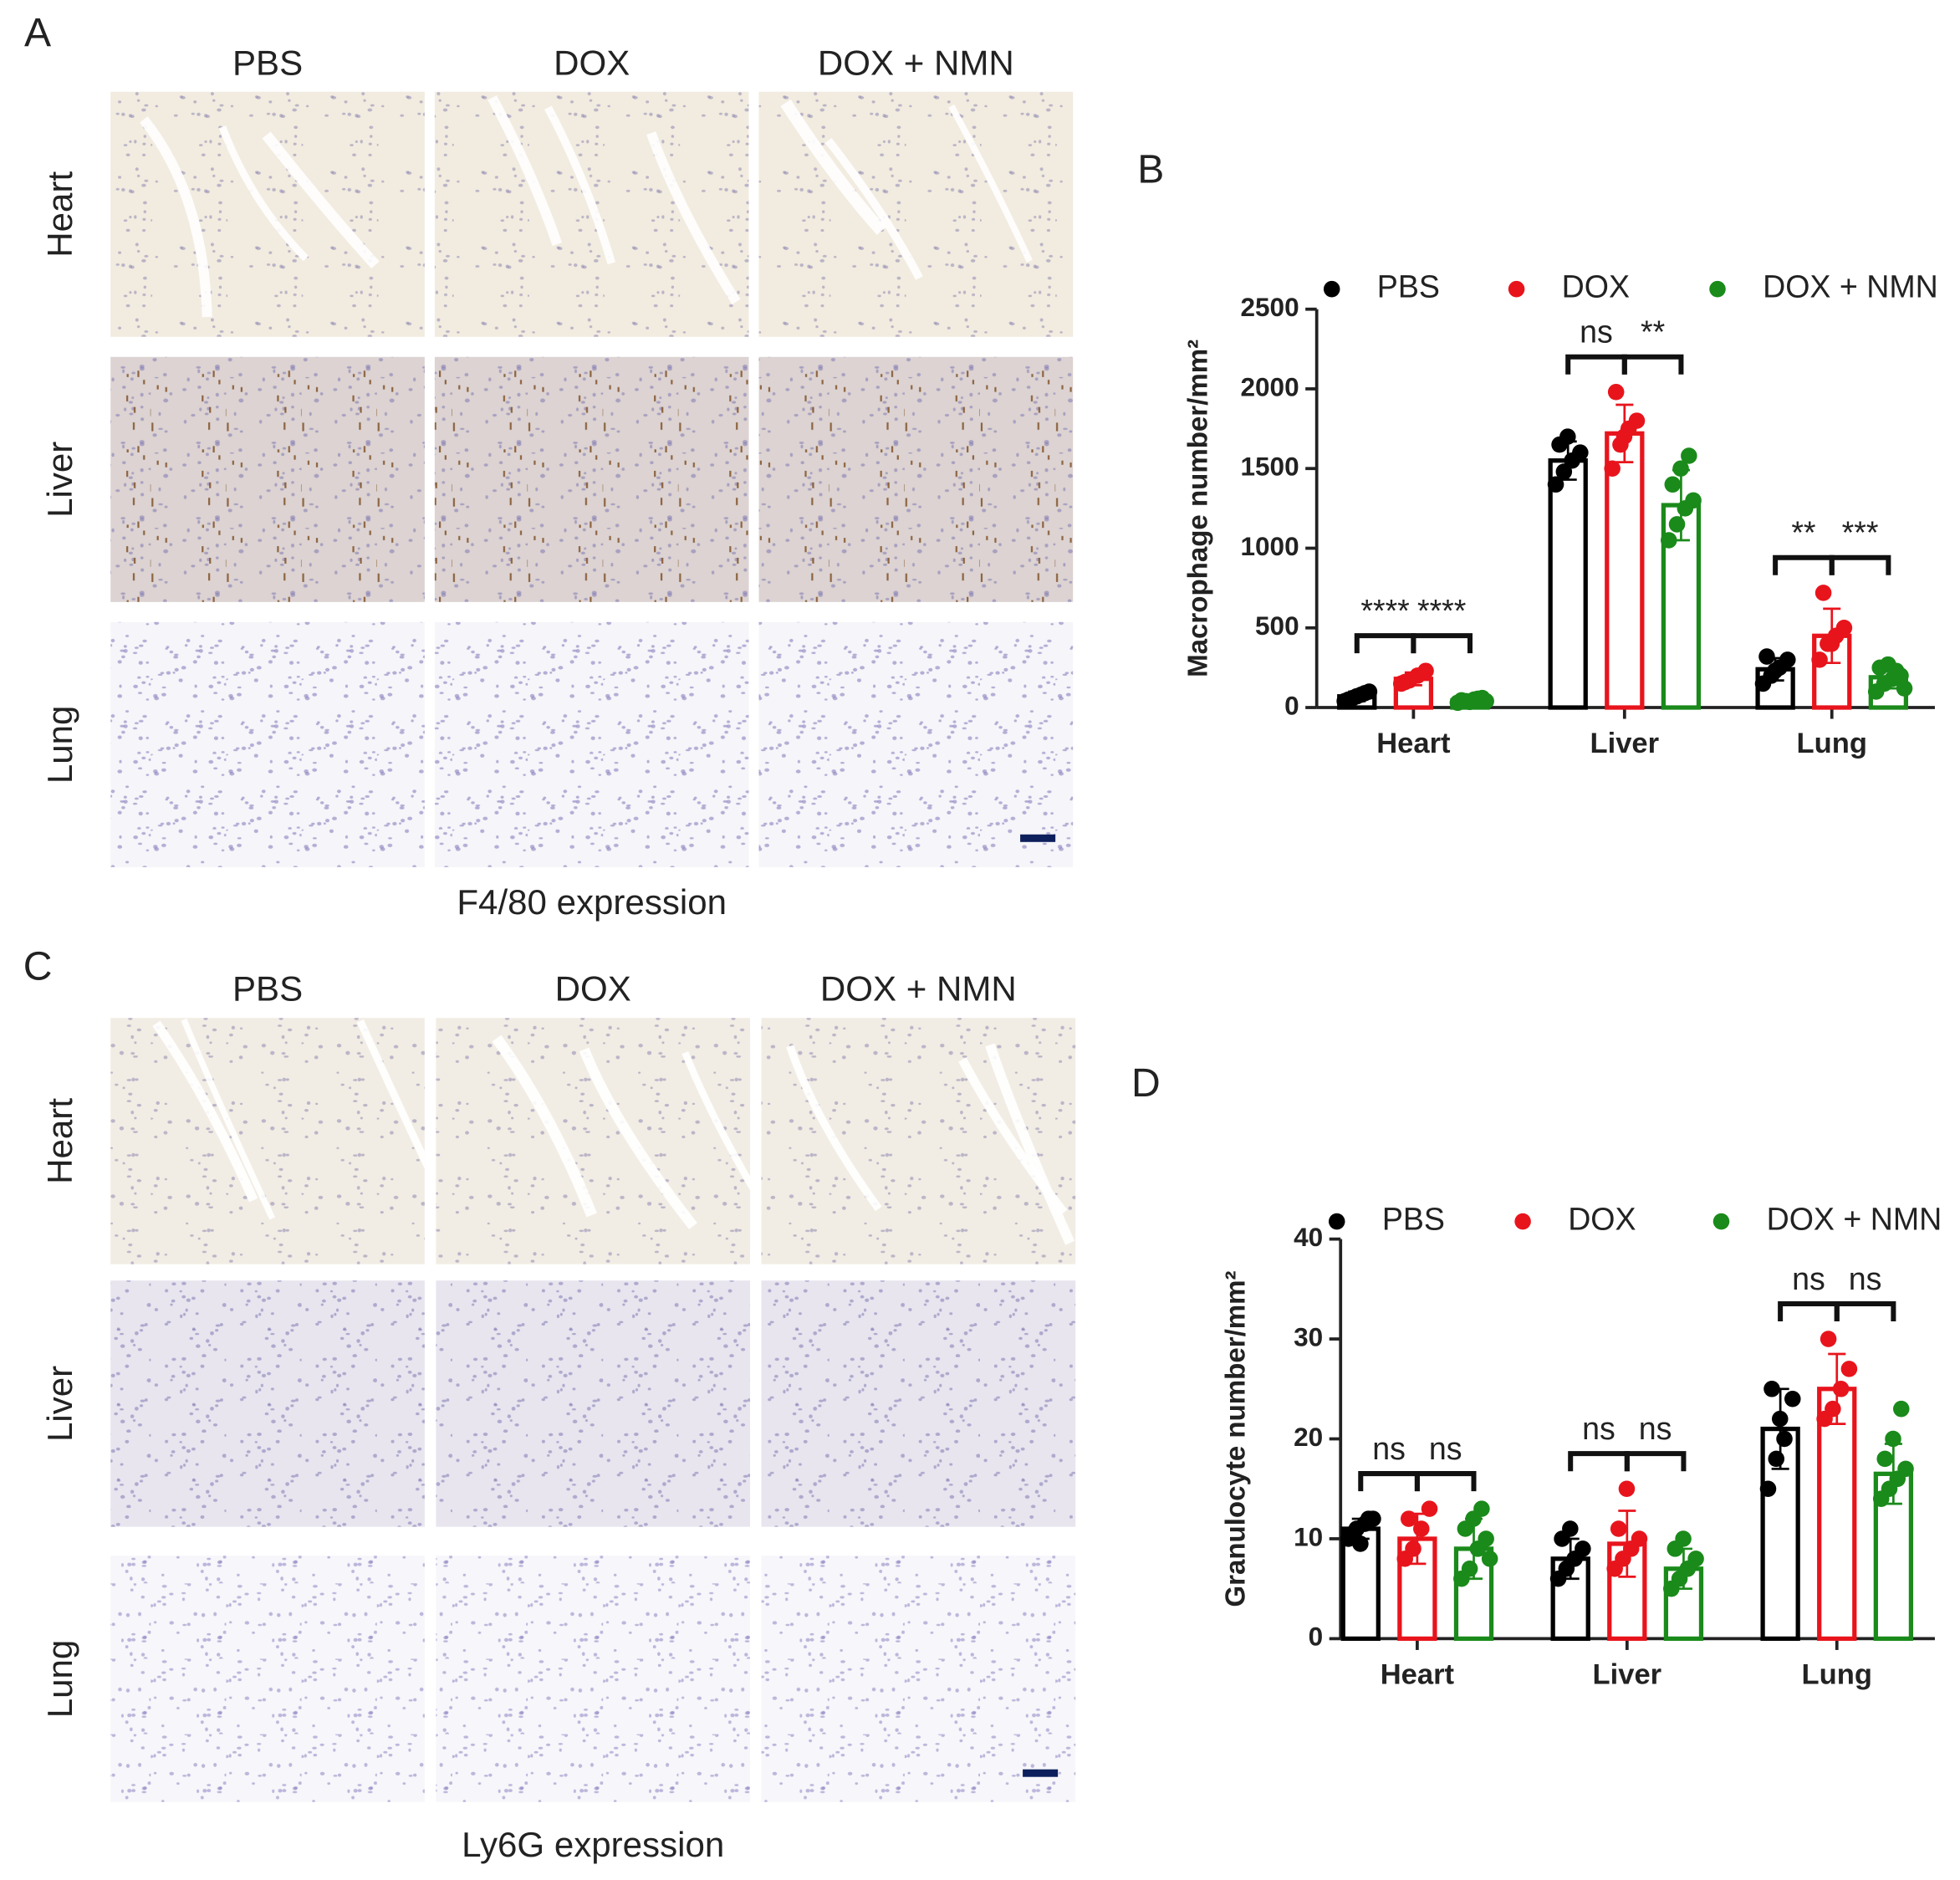 This screenshot has height=1880, width=1960. Describe the element at coordinates (1442, 610) in the screenshot. I see `significance-label: ****` at that location.